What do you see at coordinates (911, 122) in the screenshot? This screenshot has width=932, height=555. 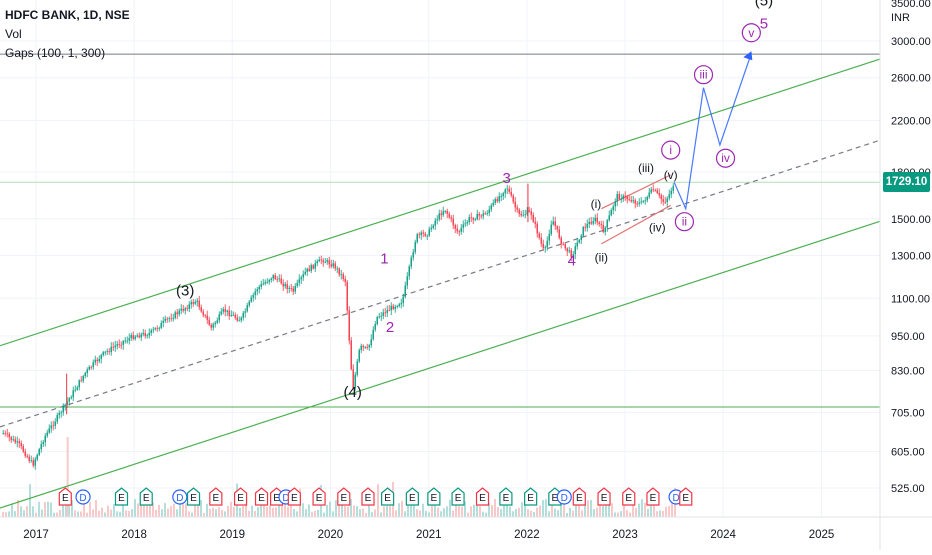 I see `y-tick-label: 2200.00` at bounding box center [911, 122].